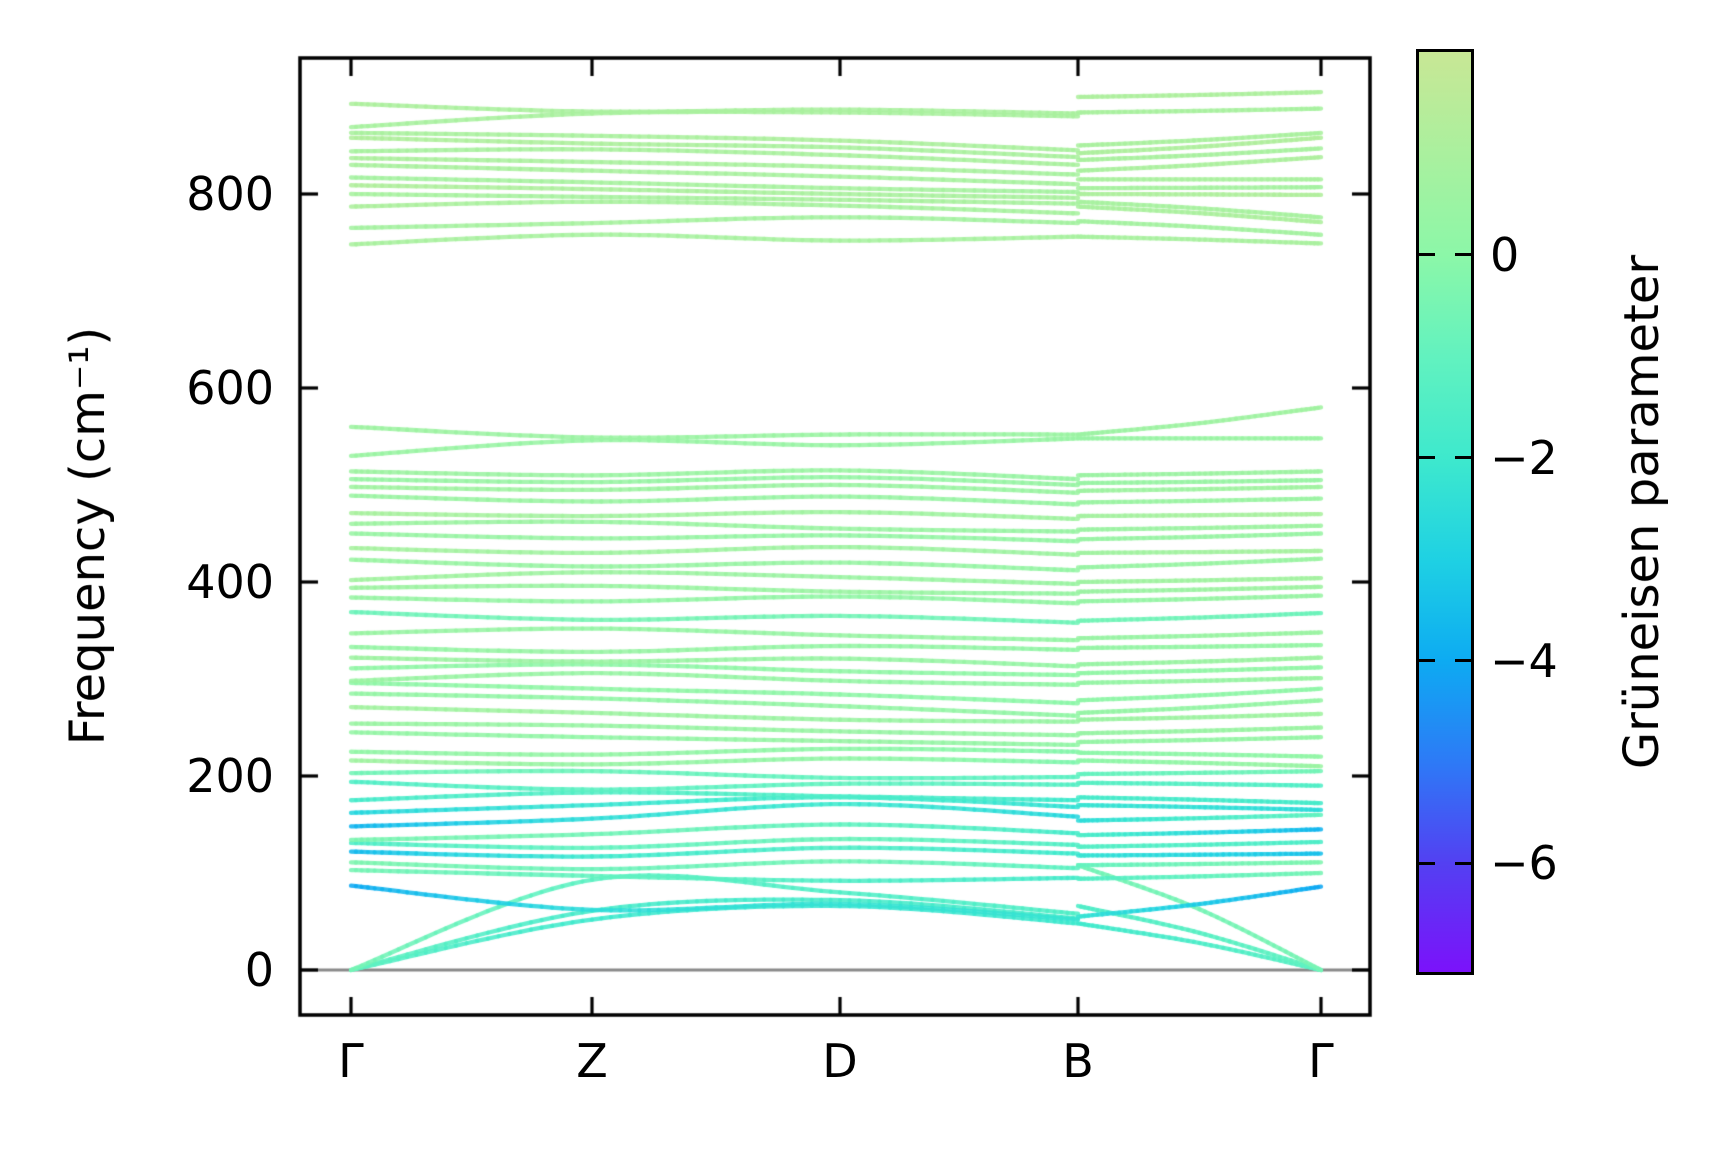 The image size is (1727, 1162). I want to click on colorbar, so click(1444, 511).